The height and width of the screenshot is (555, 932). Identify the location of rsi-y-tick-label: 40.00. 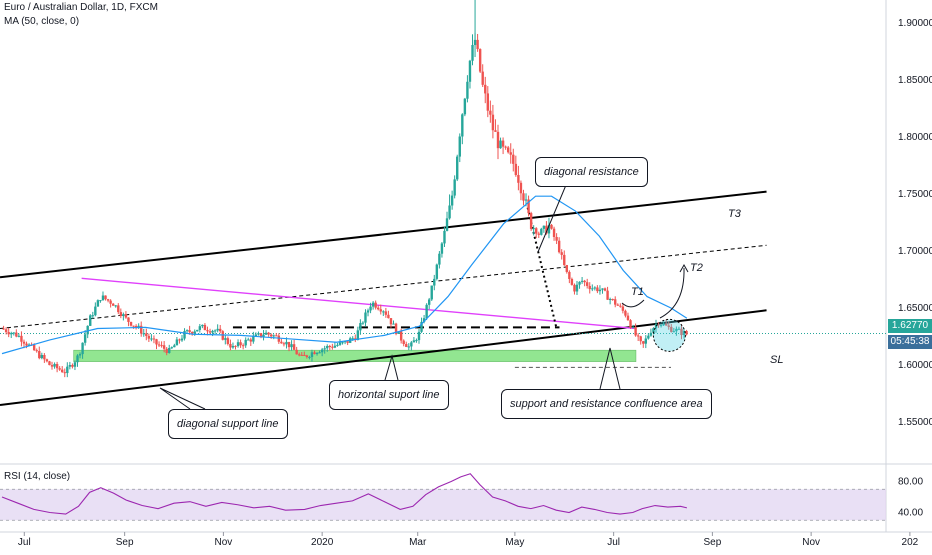
(910, 513).